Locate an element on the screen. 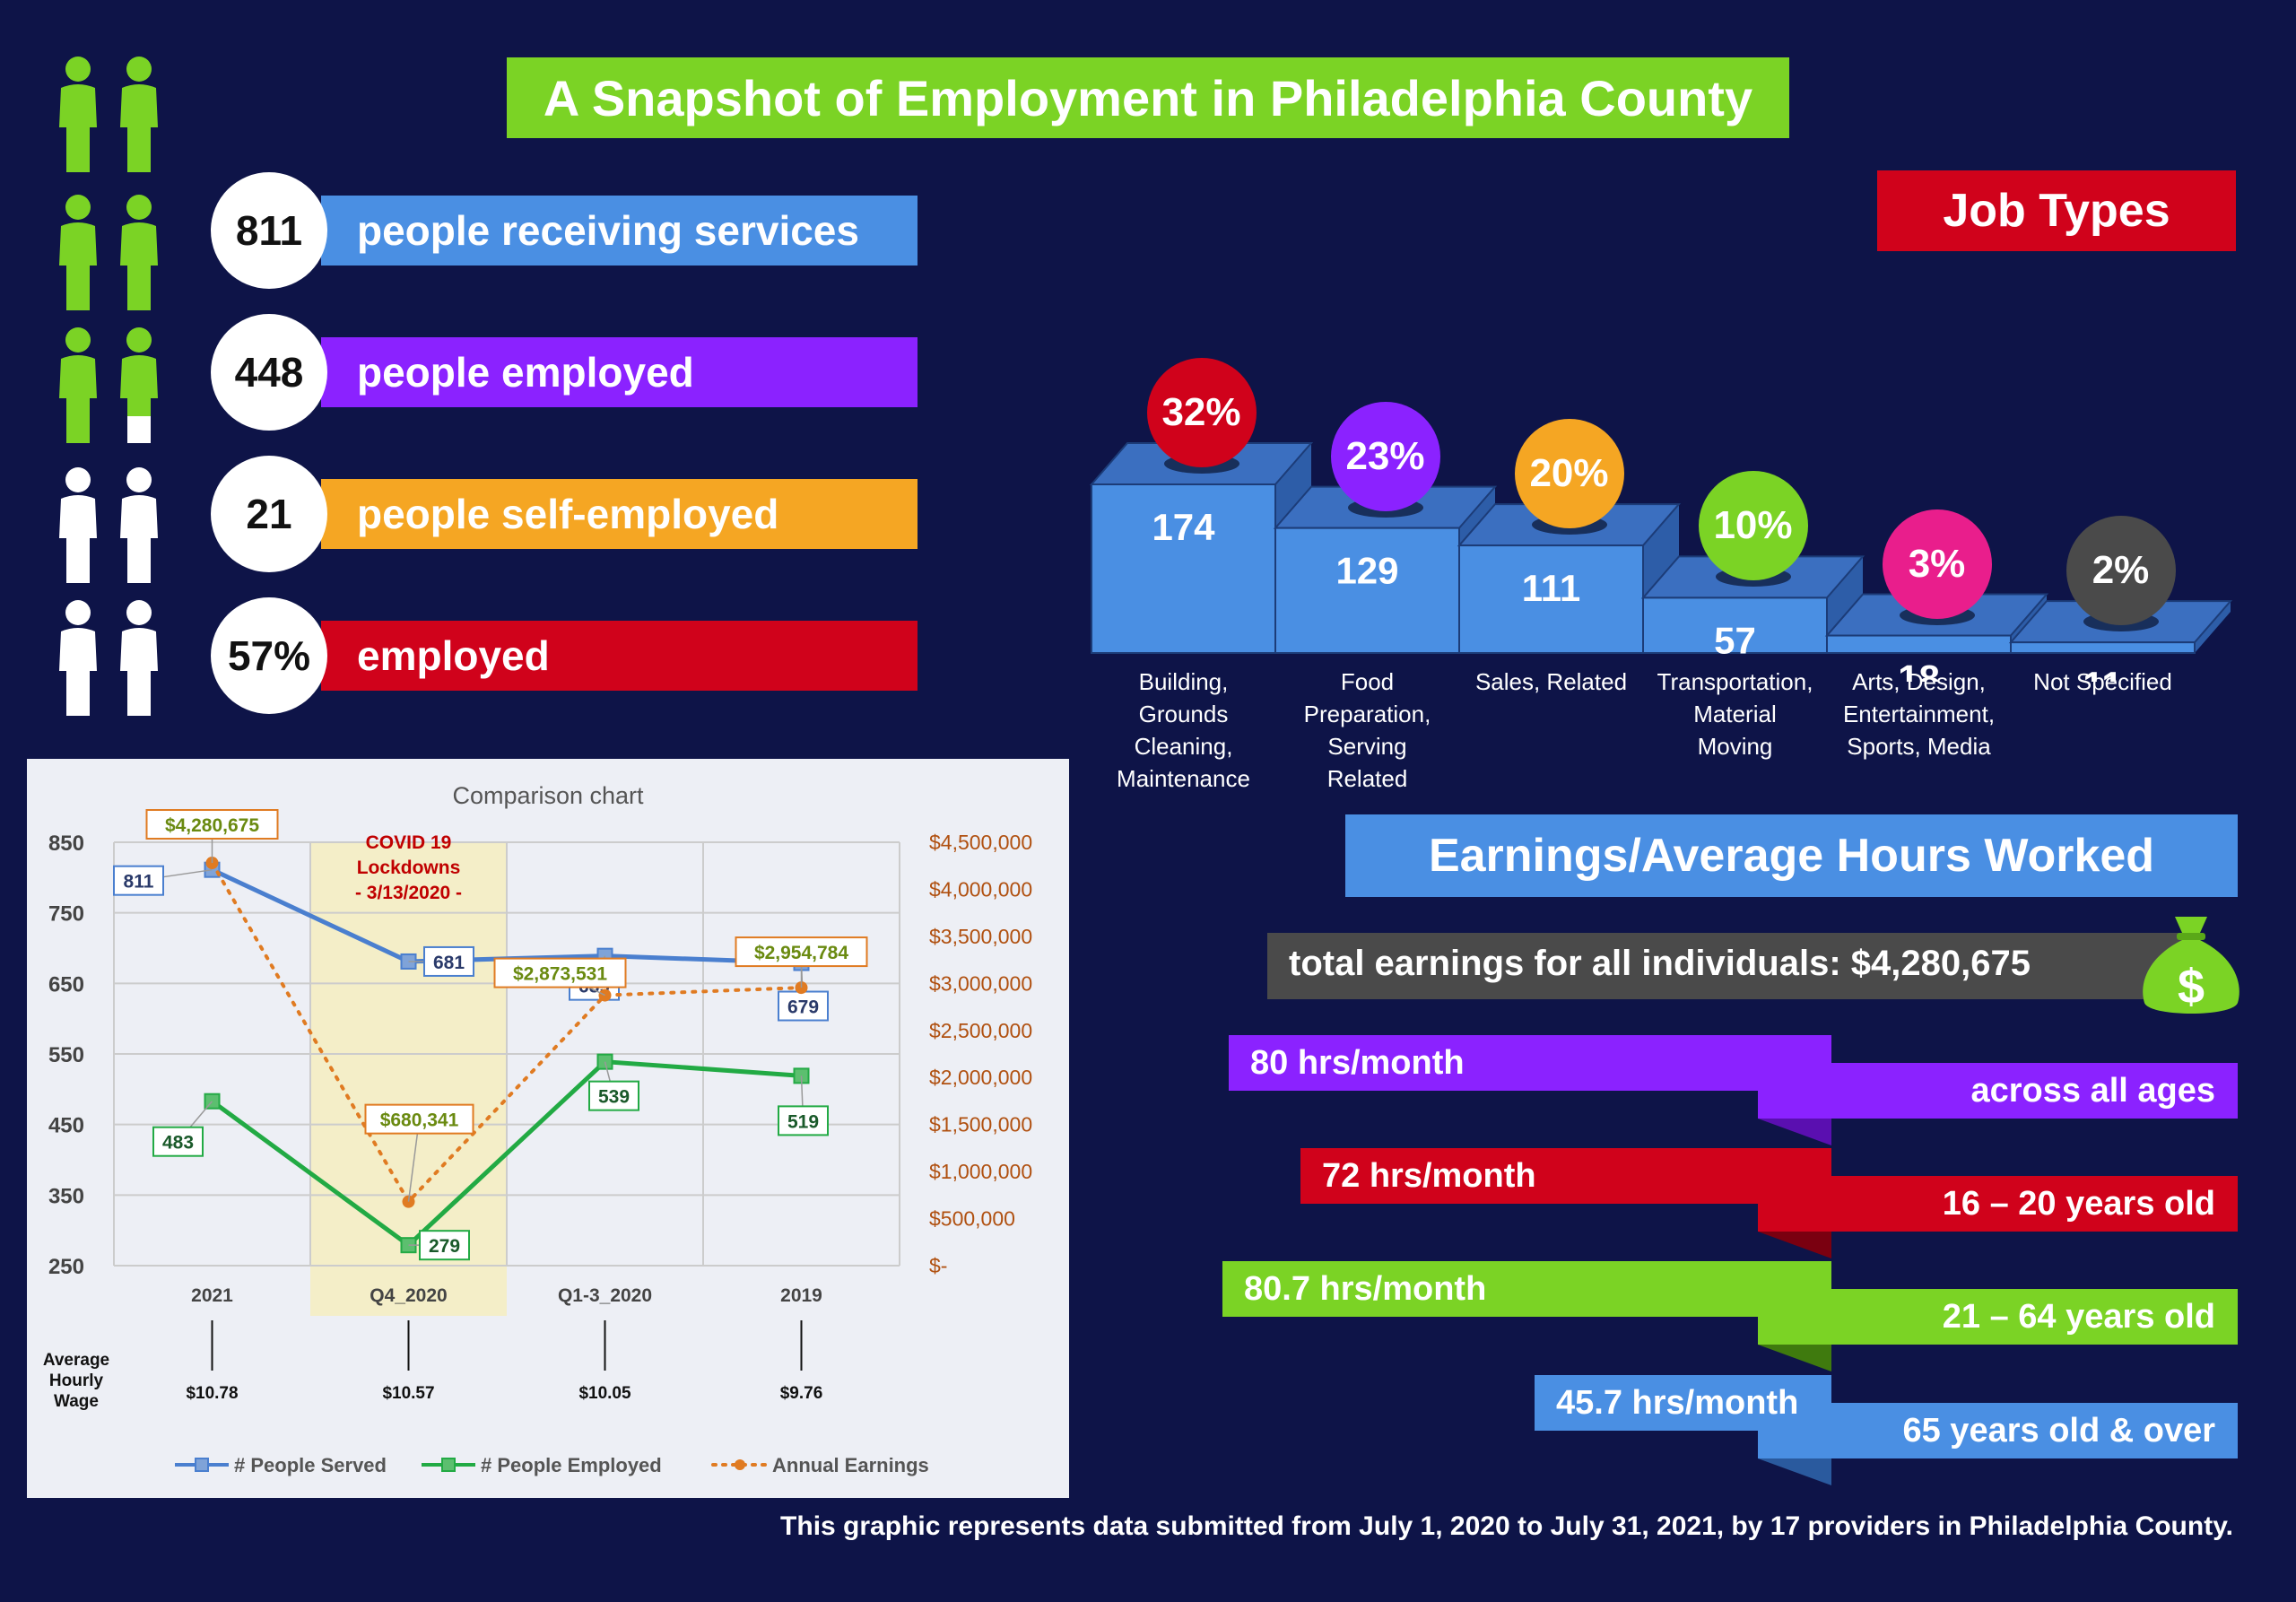 The height and width of the screenshot is (1602, 2296). age-group-label: 65 years old & over is located at coordinates (2058, 1431).